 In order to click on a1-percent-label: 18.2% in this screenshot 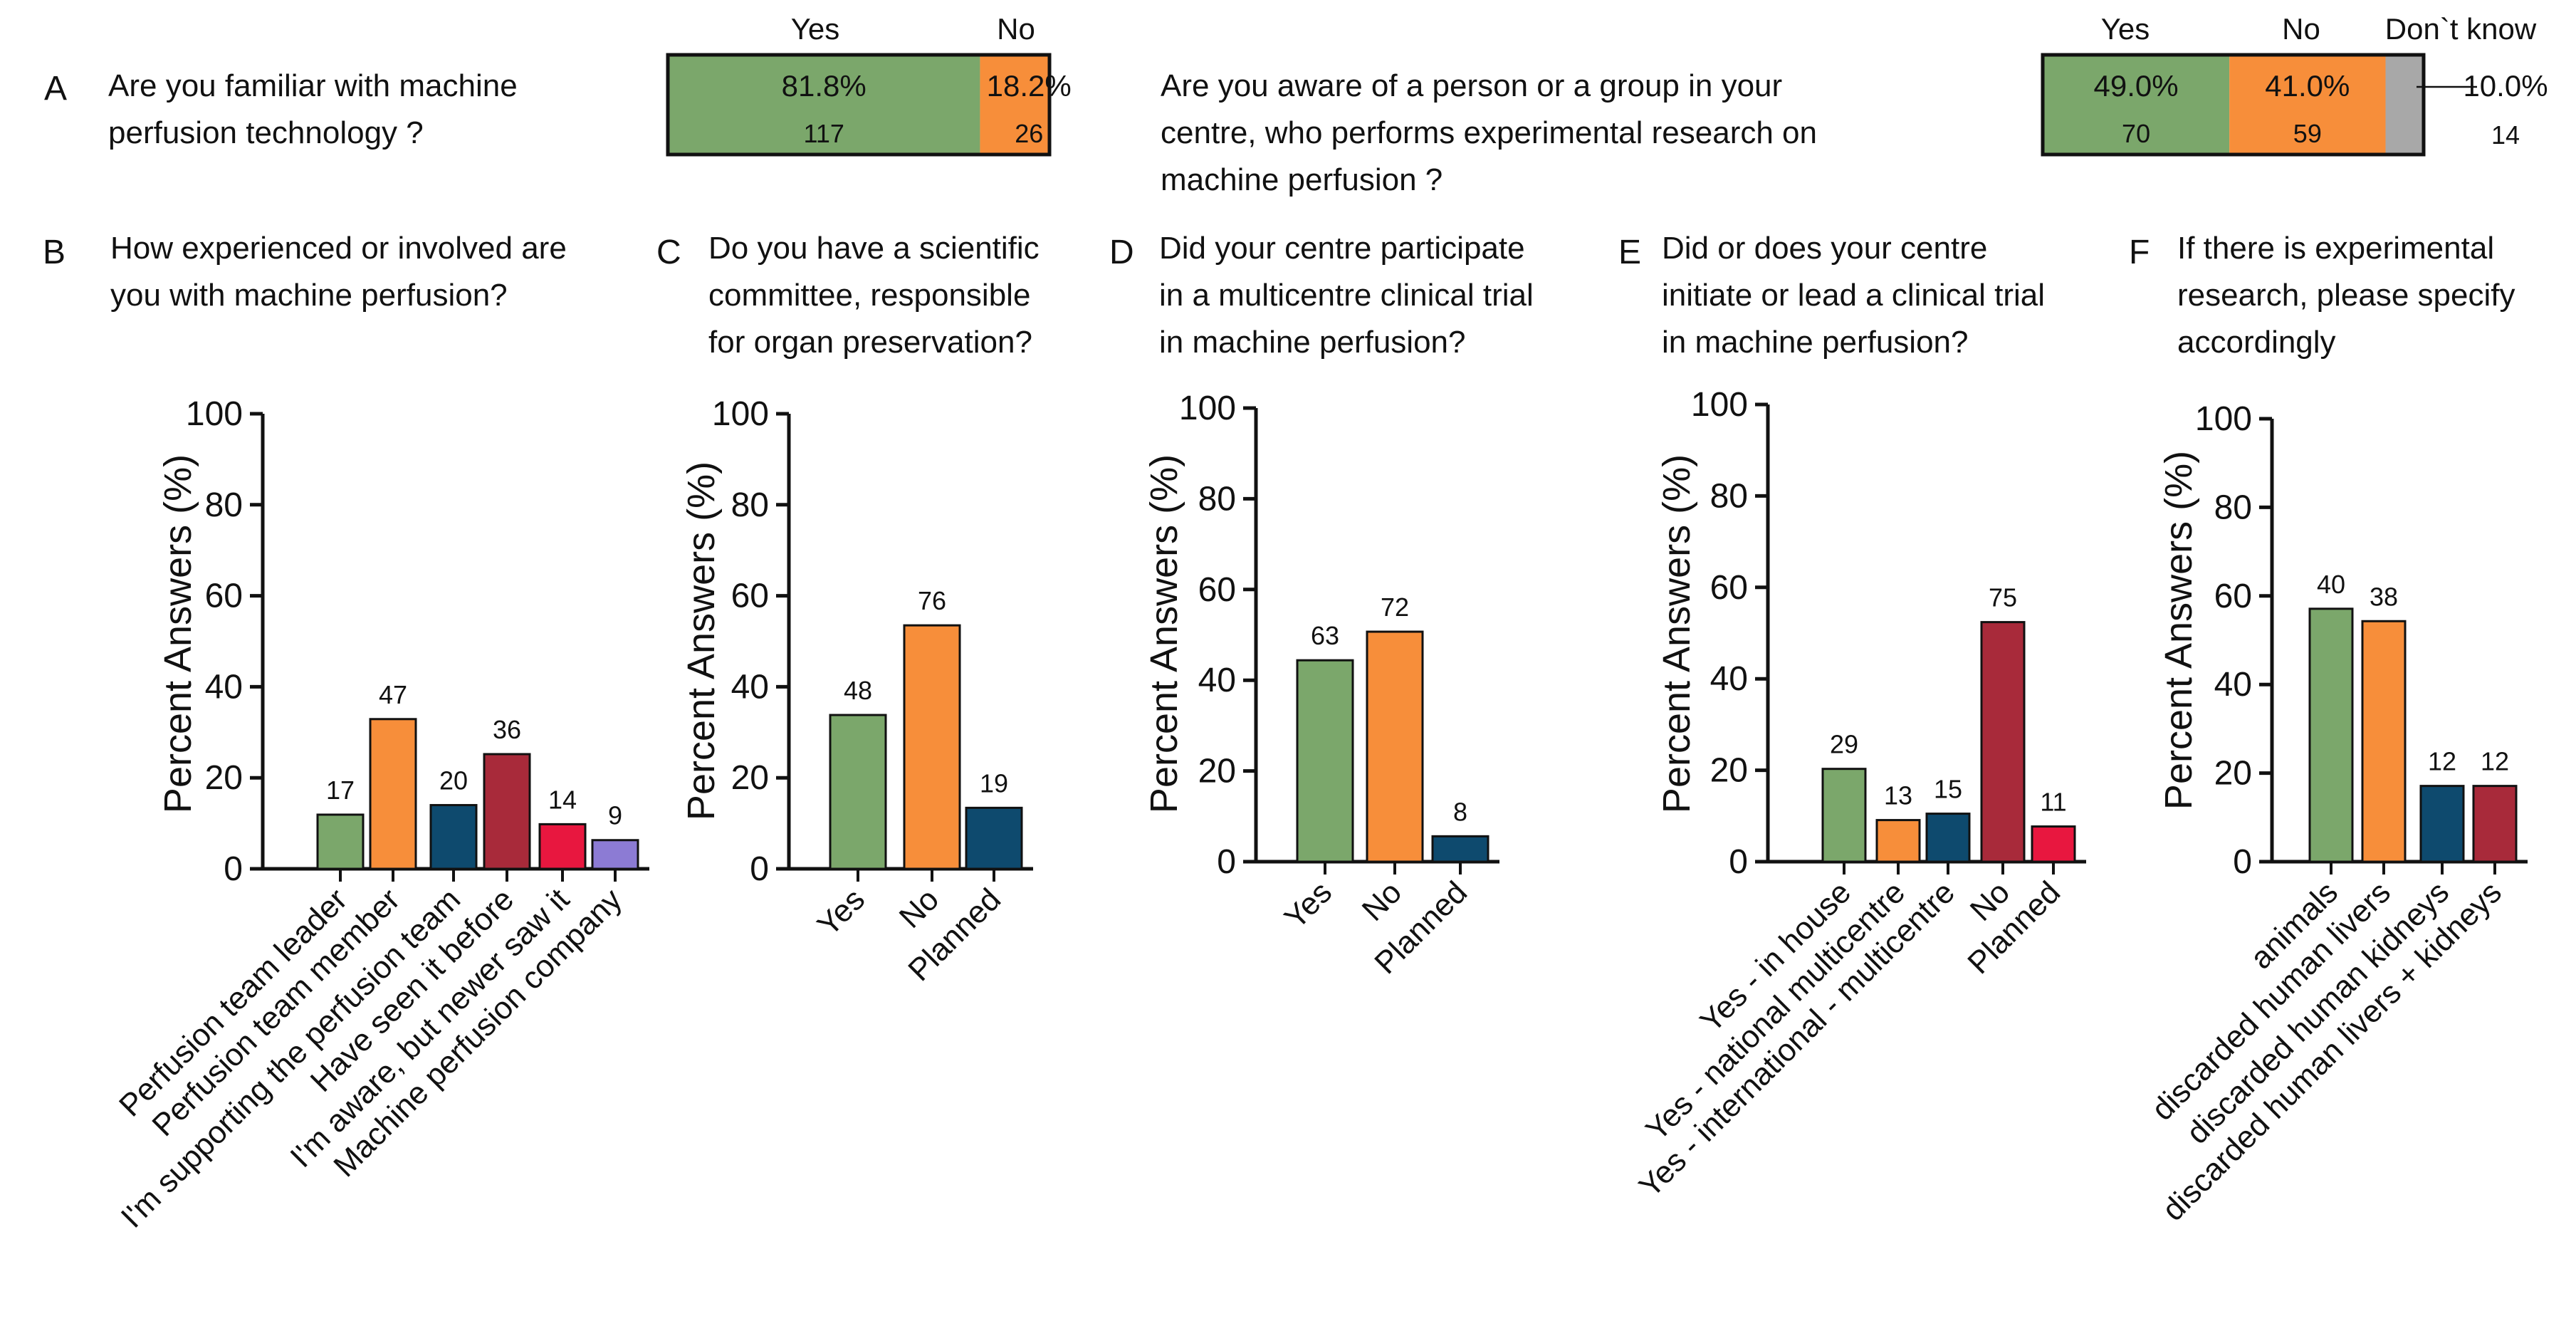, I will do `click(1029, 86)`.